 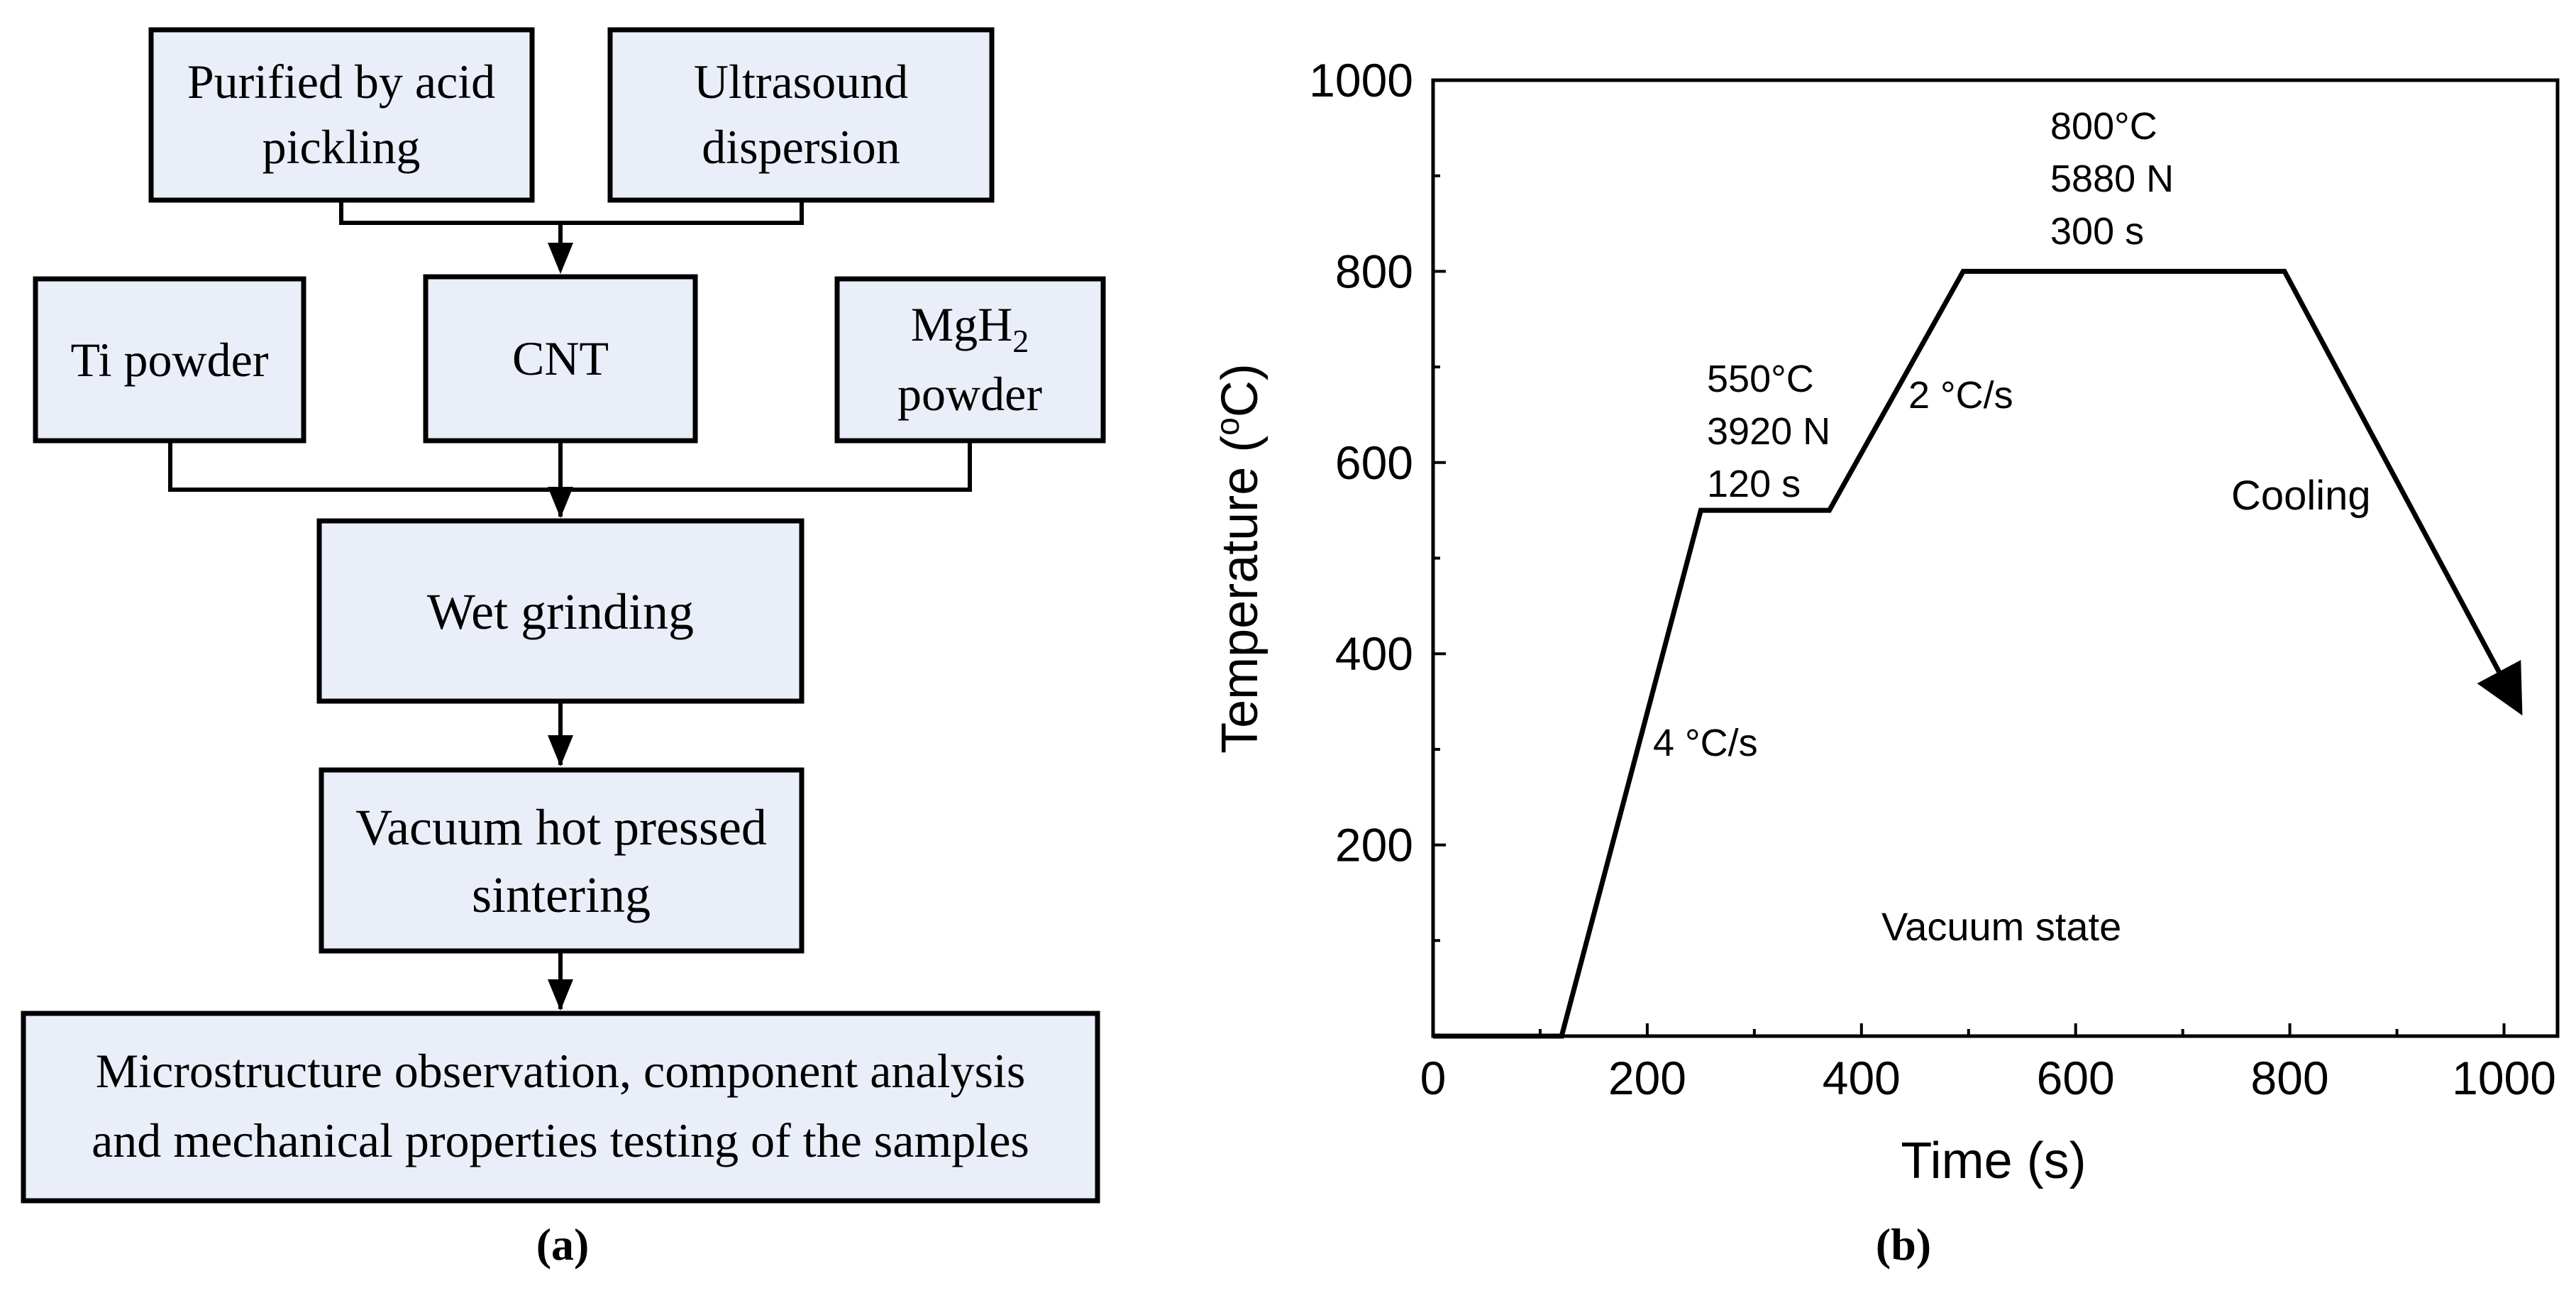 I want to click on box-ultrasound-line1: Ultrasound, so click(x=801, y=82).